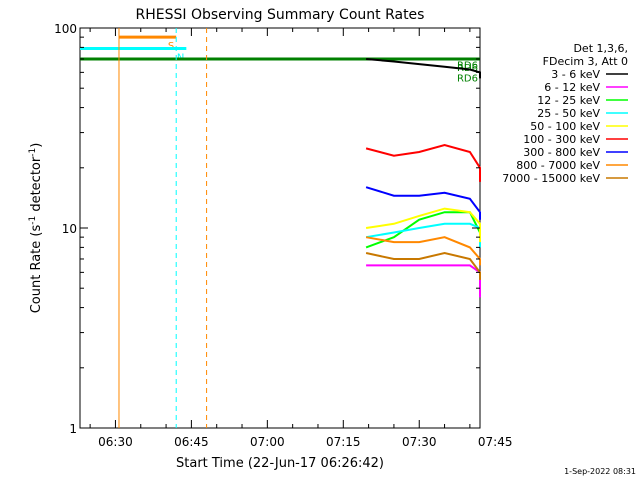 The image size is (640, 480). I want to click on chart-title: RHESSI Observing Summary Count Rates, so click(280, 15).